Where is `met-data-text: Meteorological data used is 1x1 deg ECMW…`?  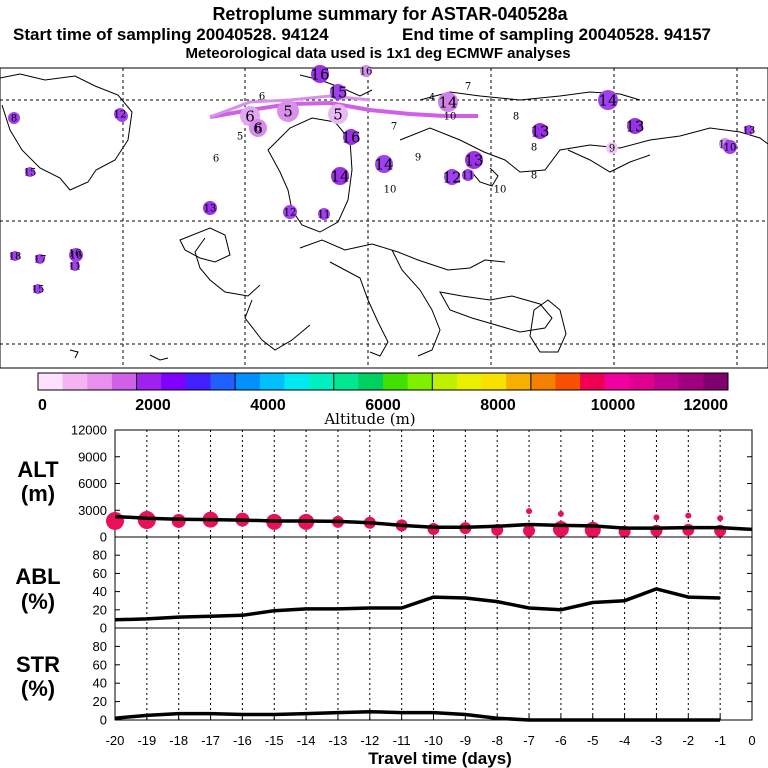 met-data-text: Meteorological data used is 1x1 deg ECMW… is located at coordinates (377, 53).